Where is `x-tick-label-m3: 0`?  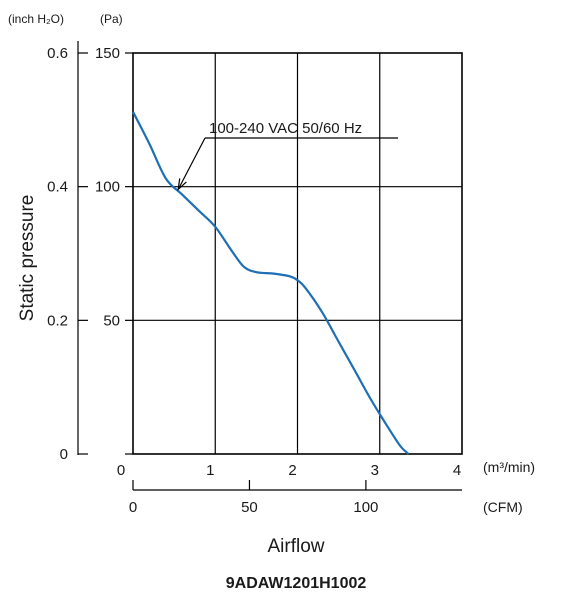
x-tick-label-m3: 0 is located at coordinates (121, 470).